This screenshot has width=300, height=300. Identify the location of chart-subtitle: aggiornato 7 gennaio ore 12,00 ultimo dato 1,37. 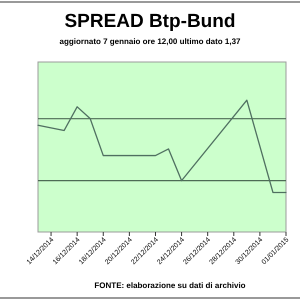
(151, 41).